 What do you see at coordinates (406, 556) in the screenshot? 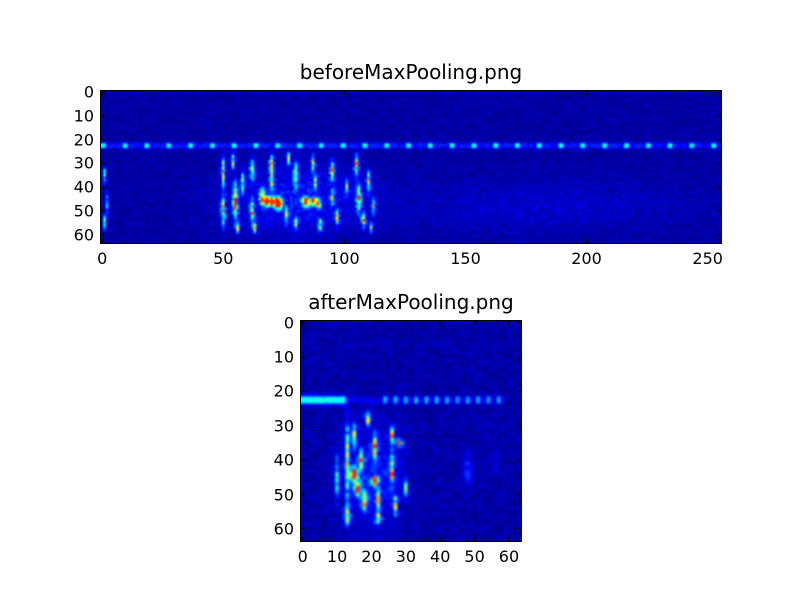
I see `x-tick-label: 30` at bounding box center [406, 556].